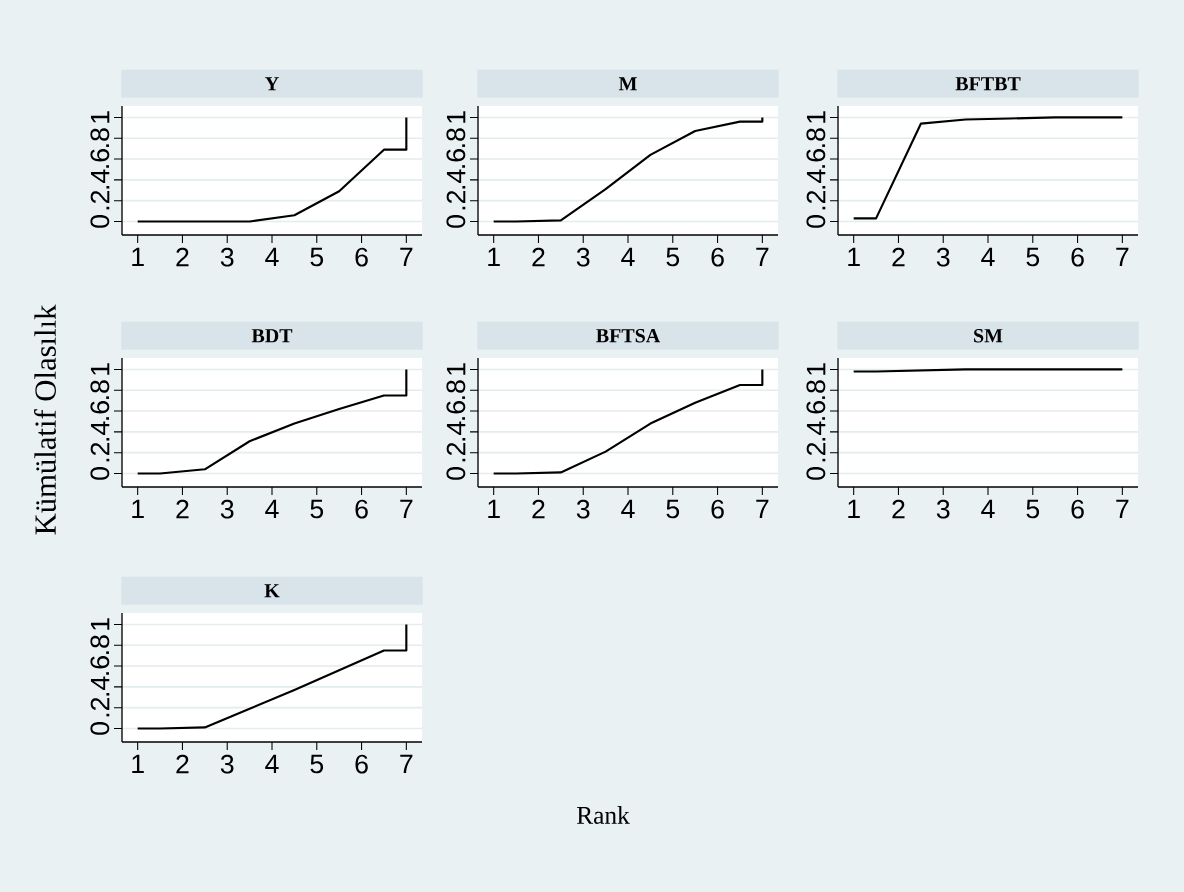 This screenshot has width=1184, height=892. What do you see at coordinates (988, 336) in the screenshot?
I see `chart-title: SM` at bounding box center [988, 336].